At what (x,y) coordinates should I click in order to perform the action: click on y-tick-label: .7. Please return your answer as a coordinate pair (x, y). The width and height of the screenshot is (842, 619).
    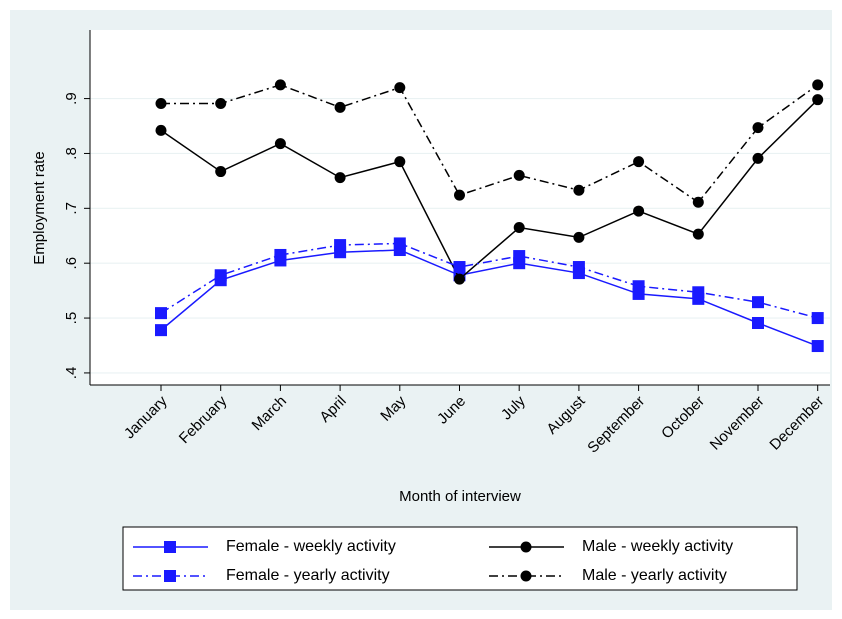
    Looking at the image, I should click on (71, 208).